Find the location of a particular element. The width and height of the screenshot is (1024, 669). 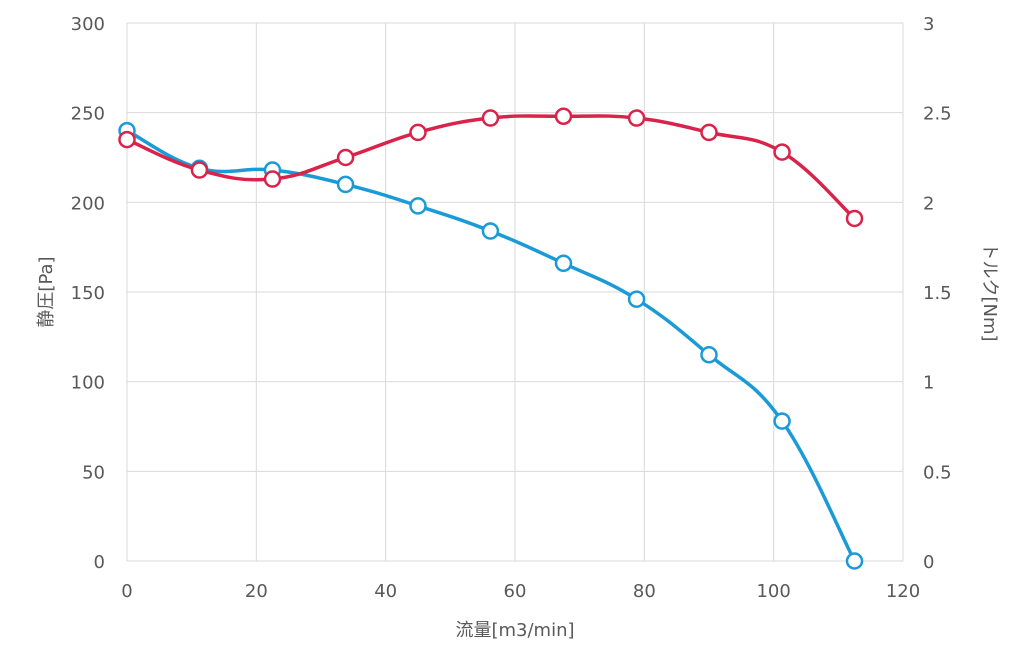

x-tick-label: 80 is located at coordinates (644, 591).